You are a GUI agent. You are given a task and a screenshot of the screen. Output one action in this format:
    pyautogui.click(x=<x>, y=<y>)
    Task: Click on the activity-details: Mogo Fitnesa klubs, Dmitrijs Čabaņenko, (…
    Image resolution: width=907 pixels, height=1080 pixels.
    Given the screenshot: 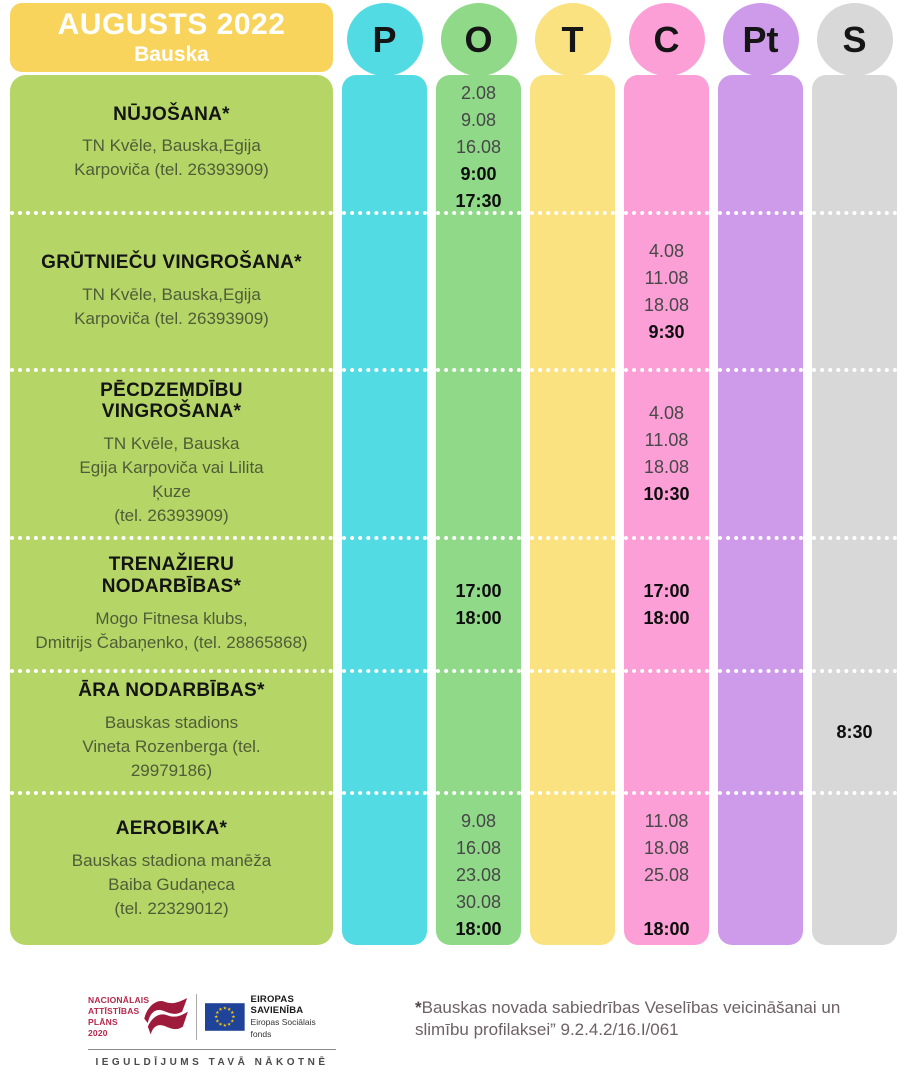 What is the action you would take?
    pyautogui.click(x=171, y=631)
    